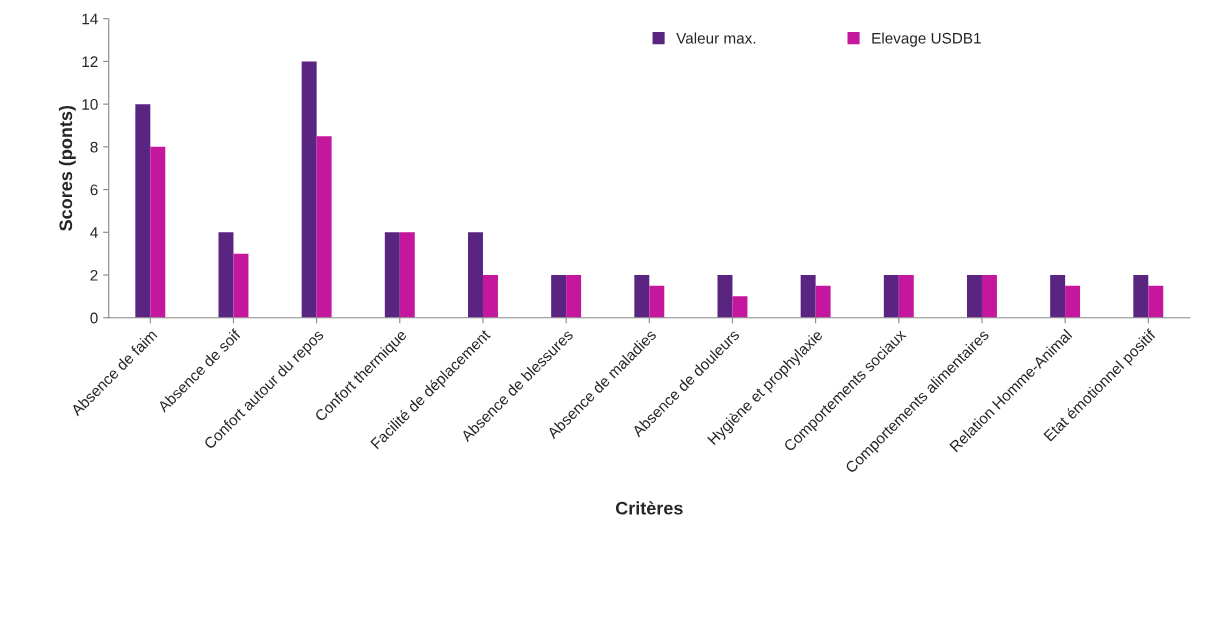 This screenshot has width=1208, height=623. Describe the element at coordinates (94, 190) in the screenshot. I see `y-tick-label: 6` at that location.